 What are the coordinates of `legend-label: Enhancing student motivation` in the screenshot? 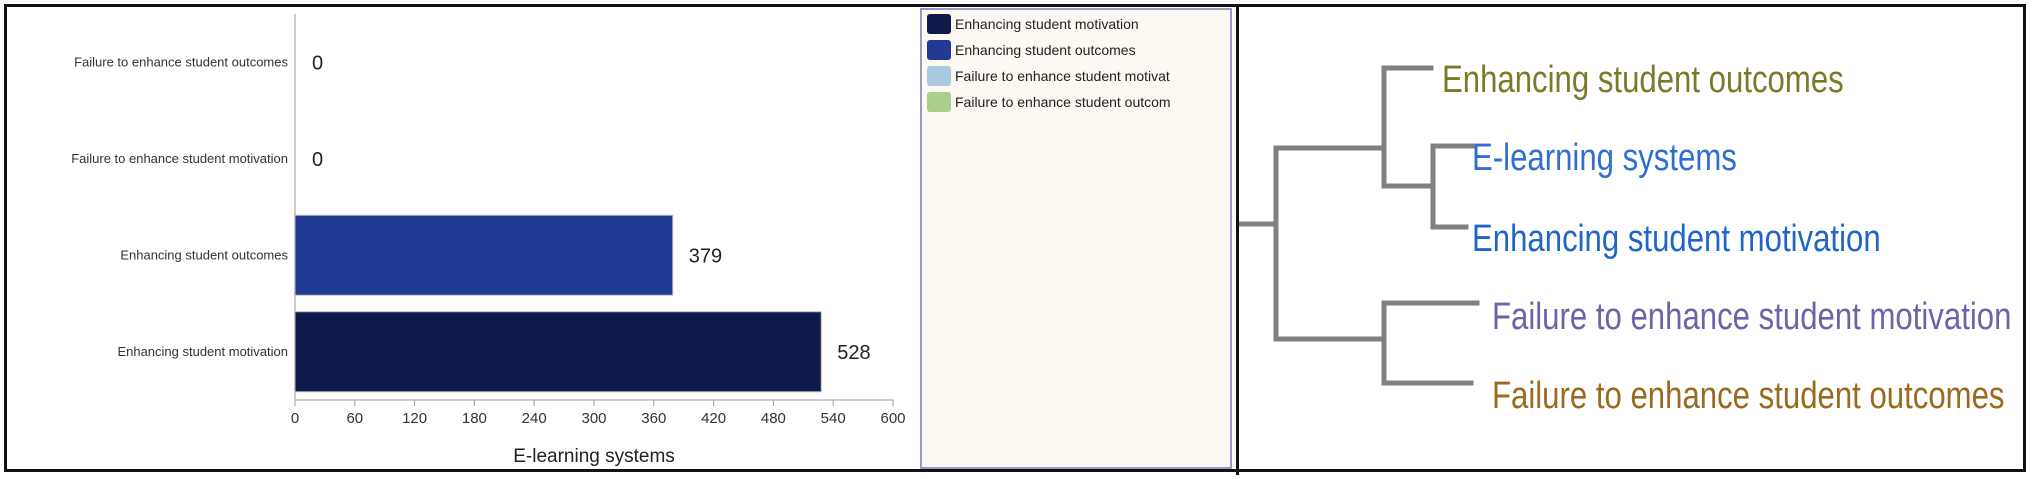 It's located at (1047, 24).